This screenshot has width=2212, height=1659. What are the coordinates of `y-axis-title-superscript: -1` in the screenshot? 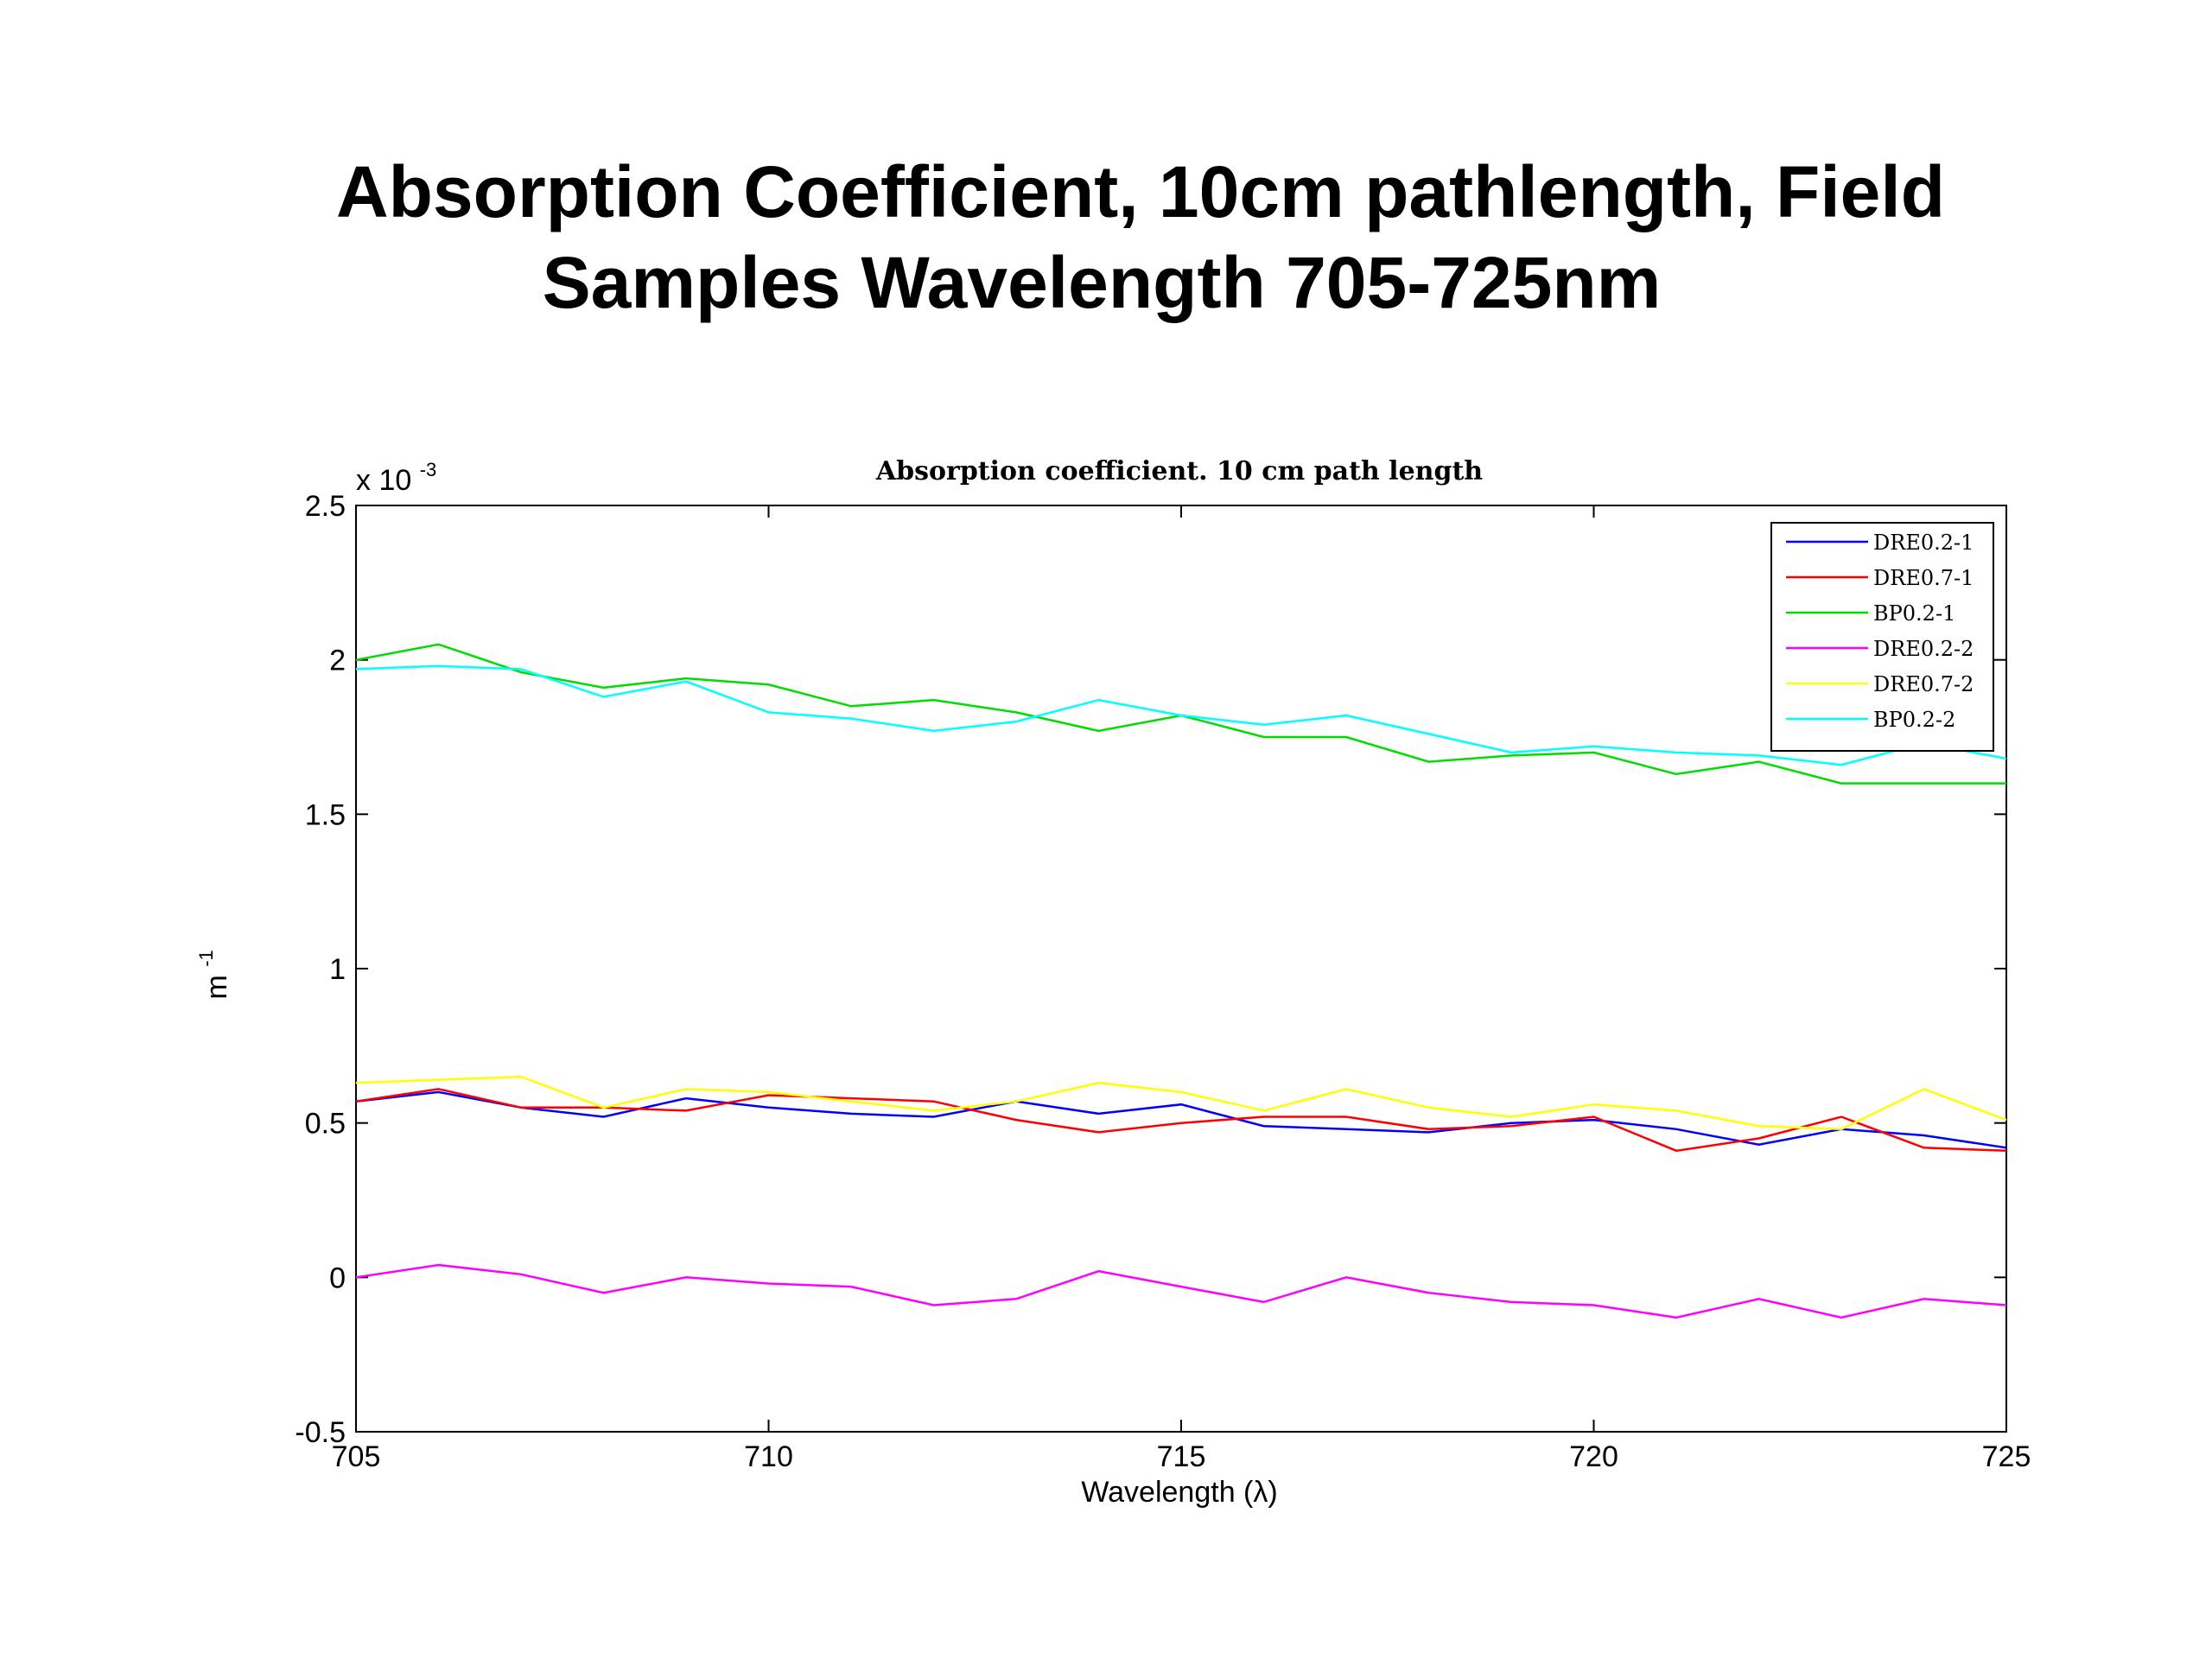 It's located at (206, 959).